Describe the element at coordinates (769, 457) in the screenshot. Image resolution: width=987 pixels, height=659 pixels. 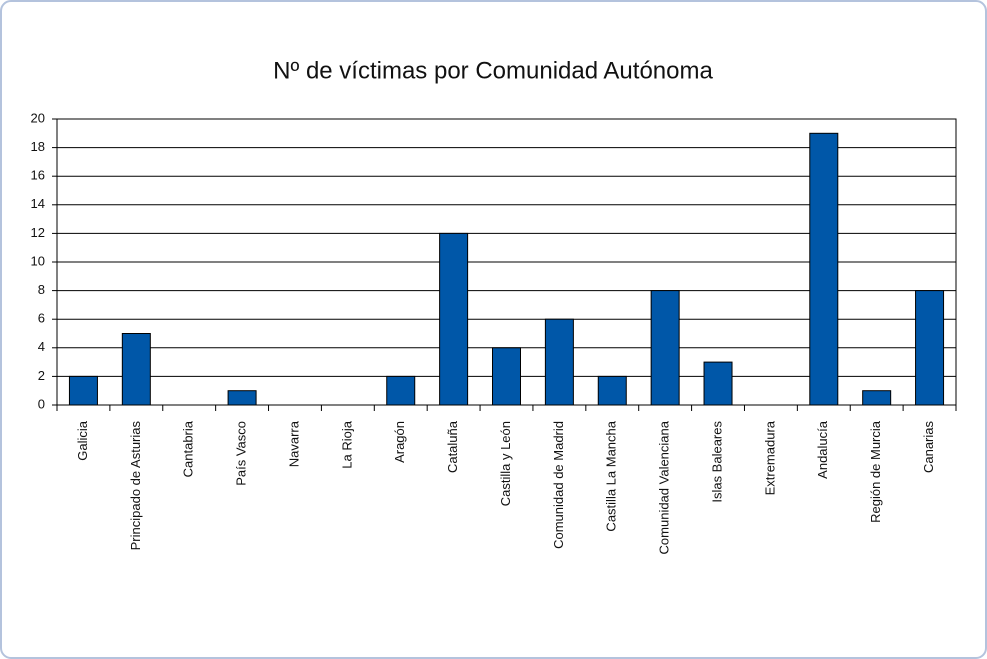
I see `x-tick-label: Extremadura` at that location.